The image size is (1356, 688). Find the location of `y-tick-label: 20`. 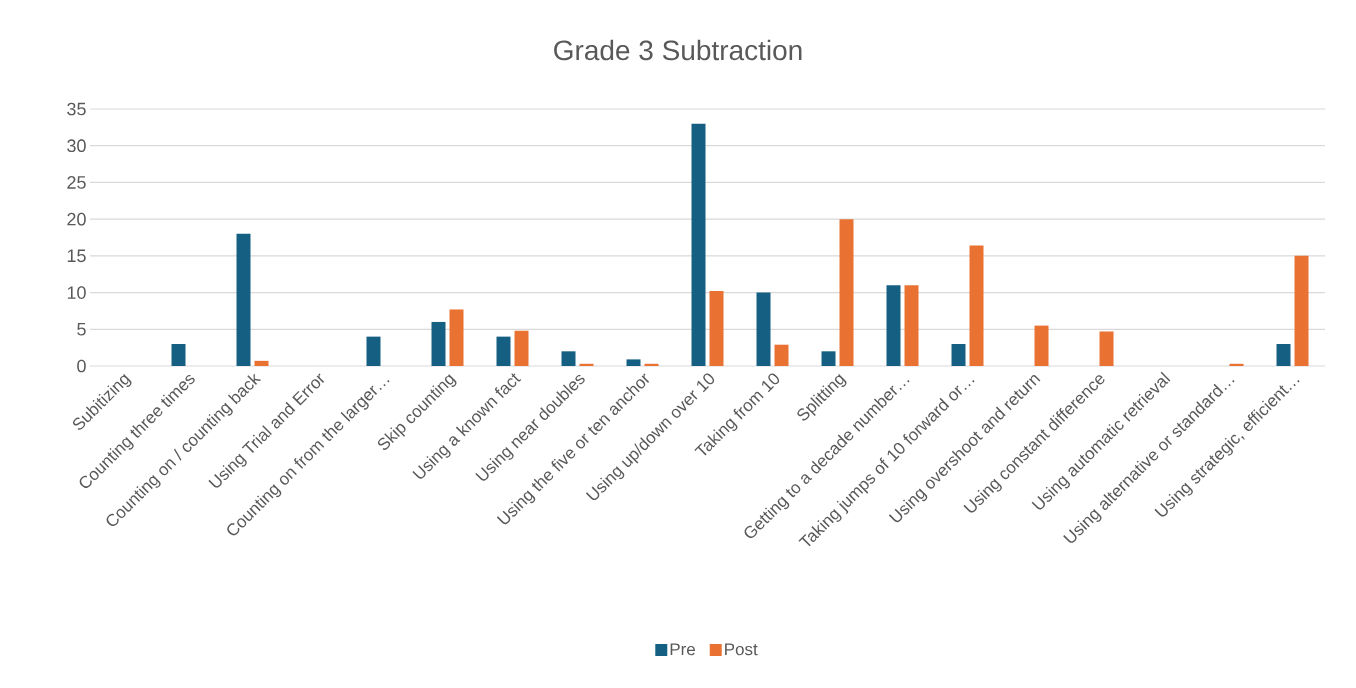

y-tick-label: 20 is located at coordinates (76, 219).